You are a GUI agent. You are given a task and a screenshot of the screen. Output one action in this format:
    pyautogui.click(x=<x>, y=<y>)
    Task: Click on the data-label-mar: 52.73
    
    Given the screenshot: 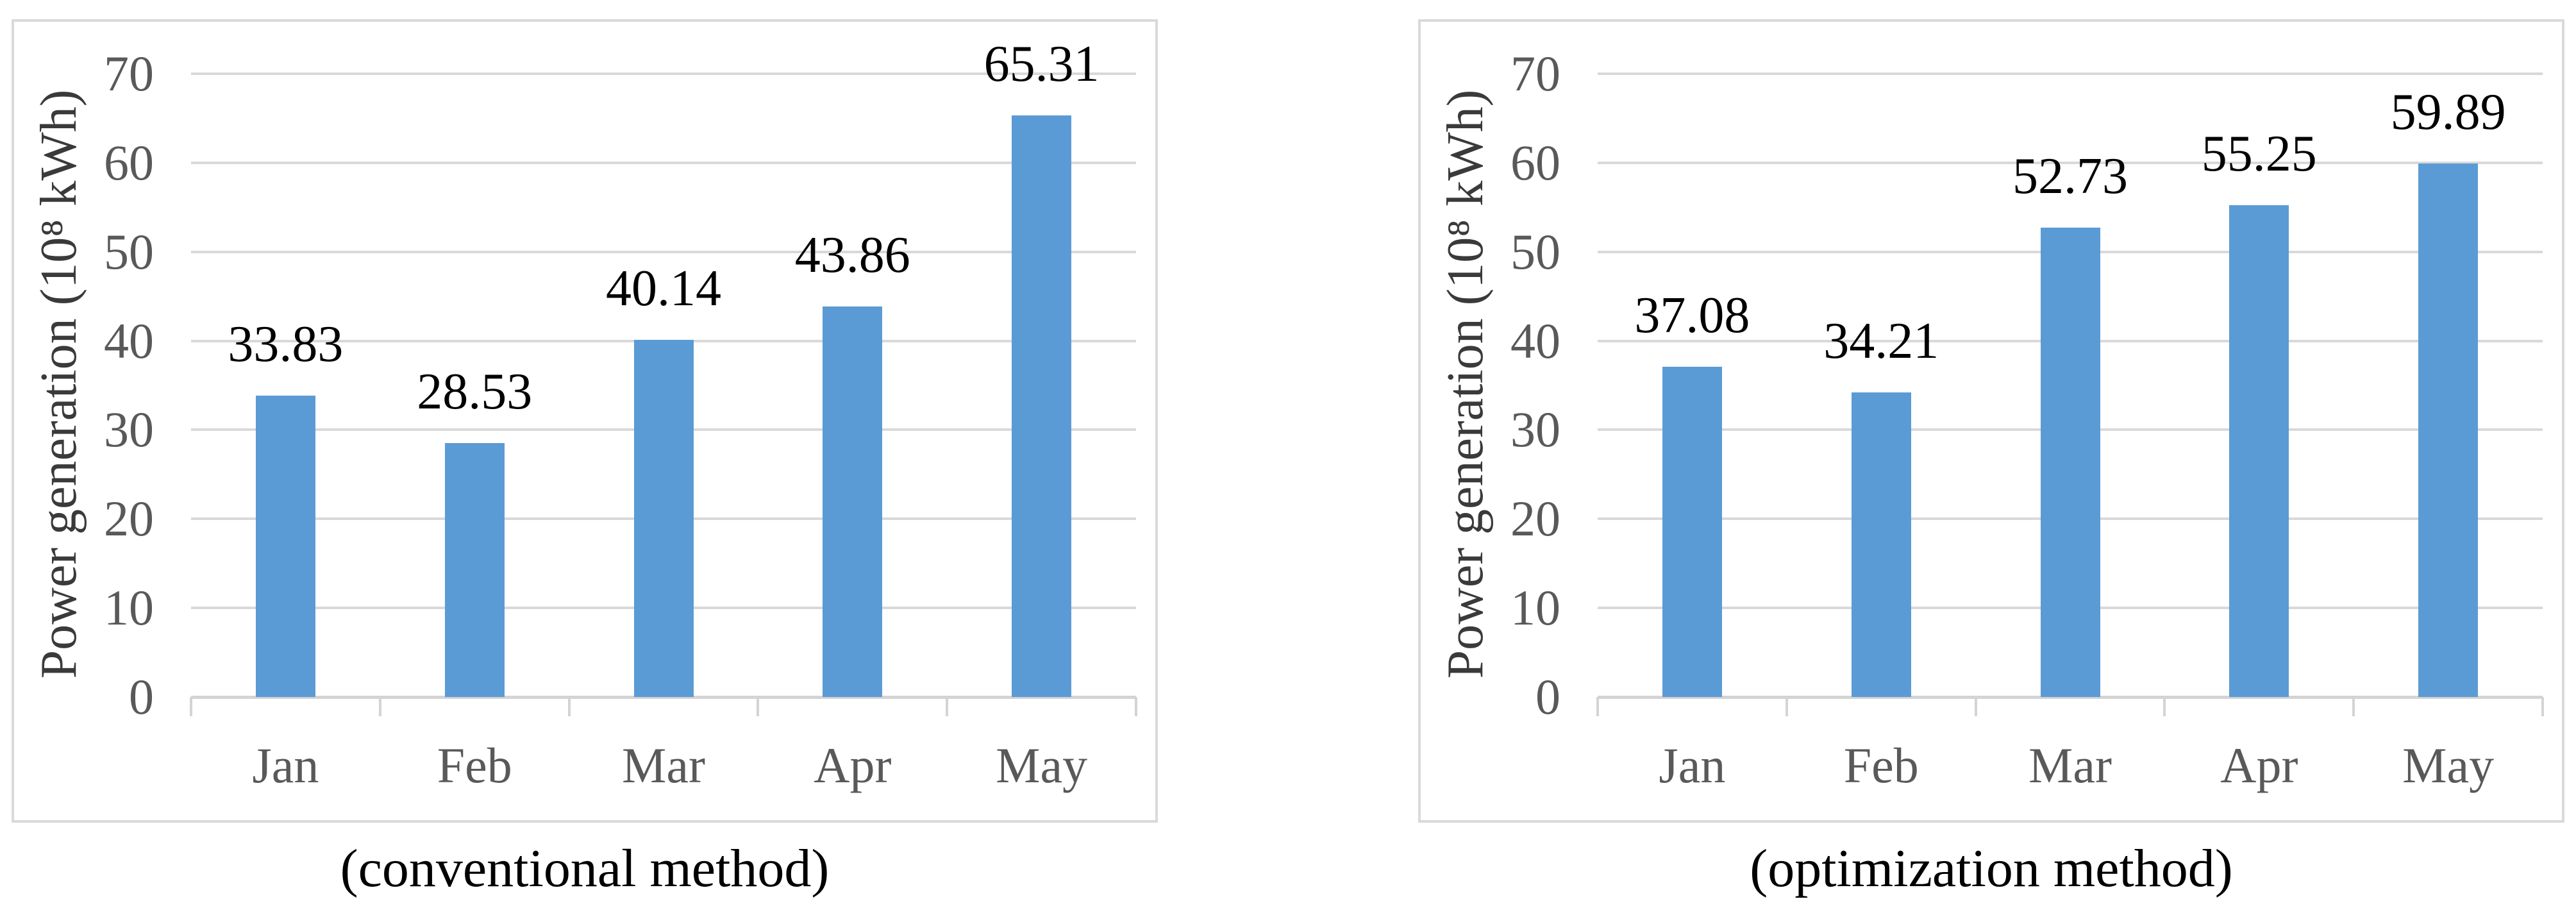 What is the action you would take?
    pyautogui.click(x=2070, y=176)
    